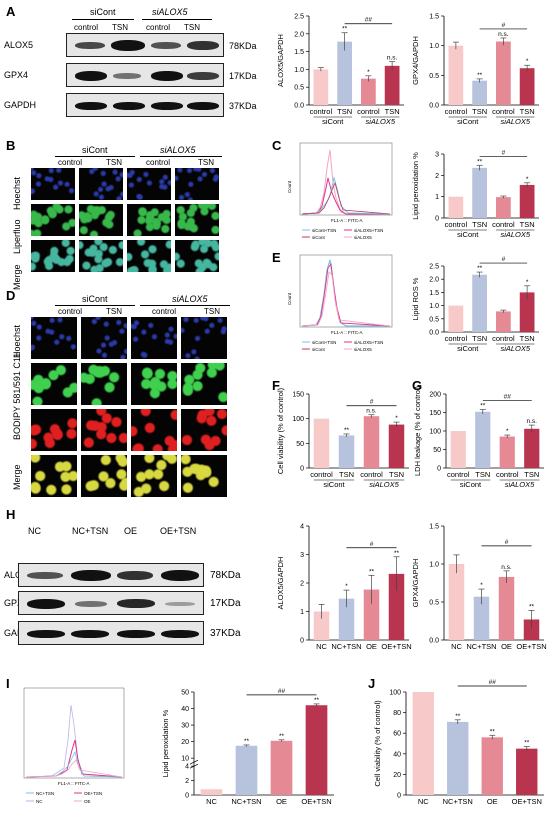 The width and height of the screenshot is (550, 815). What do you see at coordinates (289, 186) in the screenshot?
I see `flow-ylabel: Count` at bounding box center [289, 186].